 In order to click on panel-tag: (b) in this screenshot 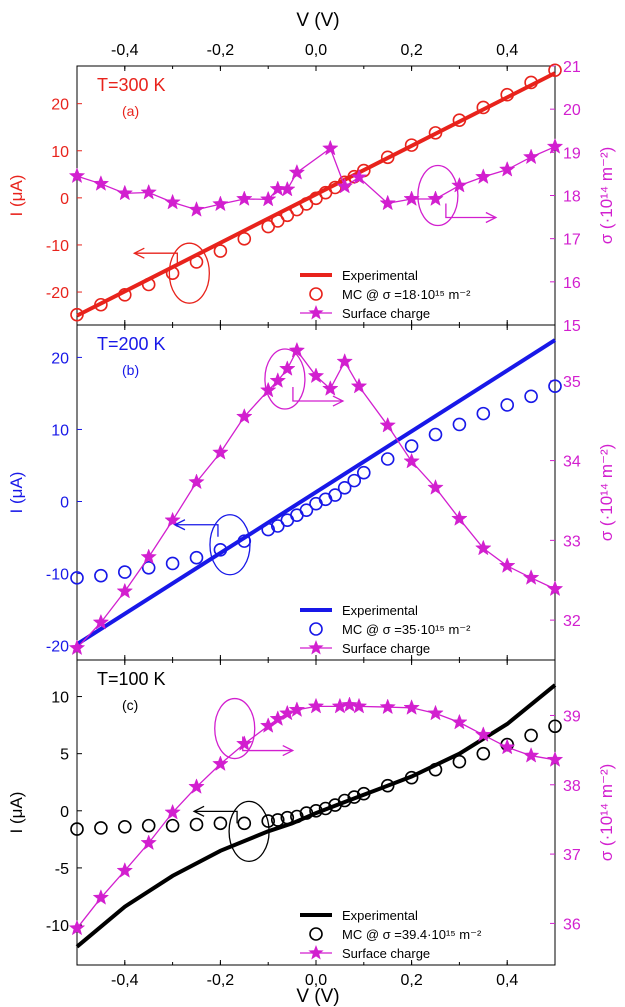, I will do `click(130, 370)`.